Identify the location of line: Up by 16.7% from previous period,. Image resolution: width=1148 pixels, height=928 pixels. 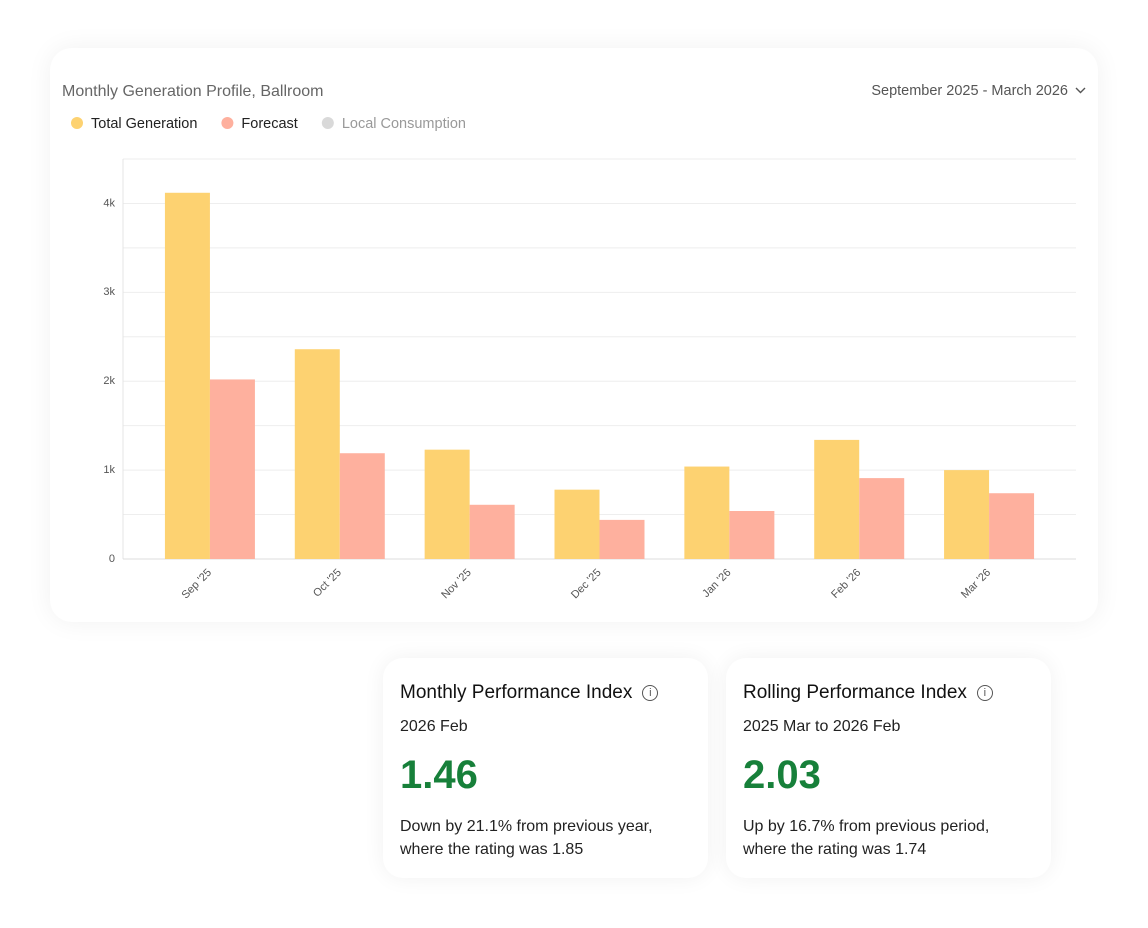
(866, 826).